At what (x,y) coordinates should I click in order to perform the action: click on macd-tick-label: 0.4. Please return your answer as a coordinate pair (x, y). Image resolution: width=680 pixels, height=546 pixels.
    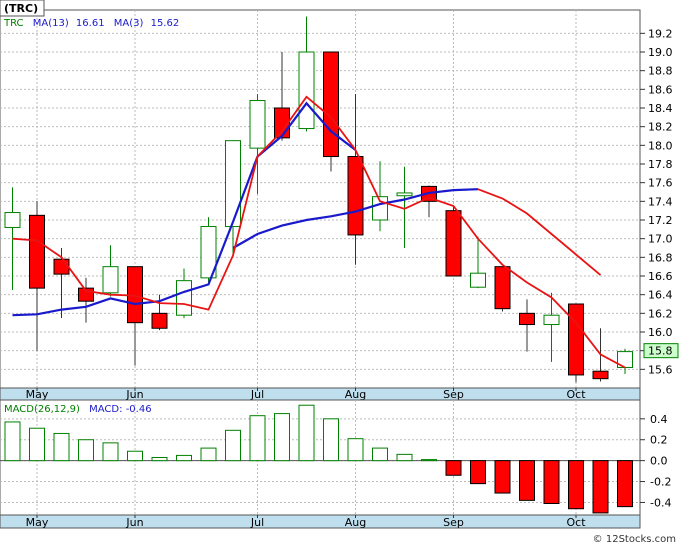
    Looking at the image, I should click on (659, 419).